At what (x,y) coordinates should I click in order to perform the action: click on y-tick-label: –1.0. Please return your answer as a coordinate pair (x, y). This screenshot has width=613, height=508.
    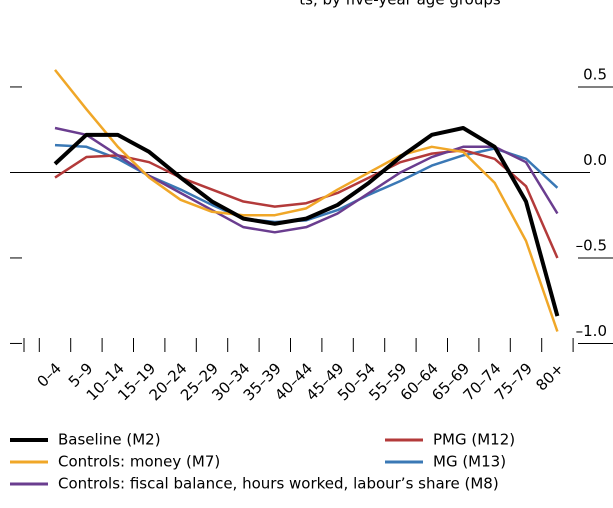
    Looking at the image, I should click on (591, 331).